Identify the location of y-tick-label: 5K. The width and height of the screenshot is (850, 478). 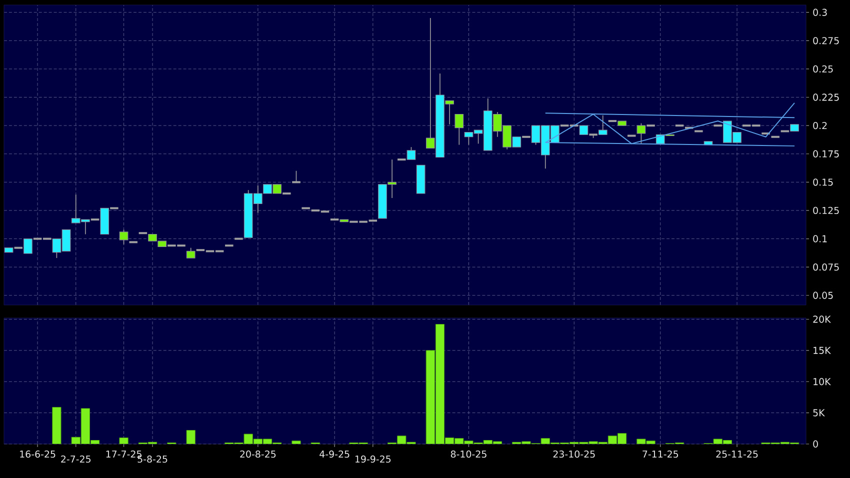
(819, 412).